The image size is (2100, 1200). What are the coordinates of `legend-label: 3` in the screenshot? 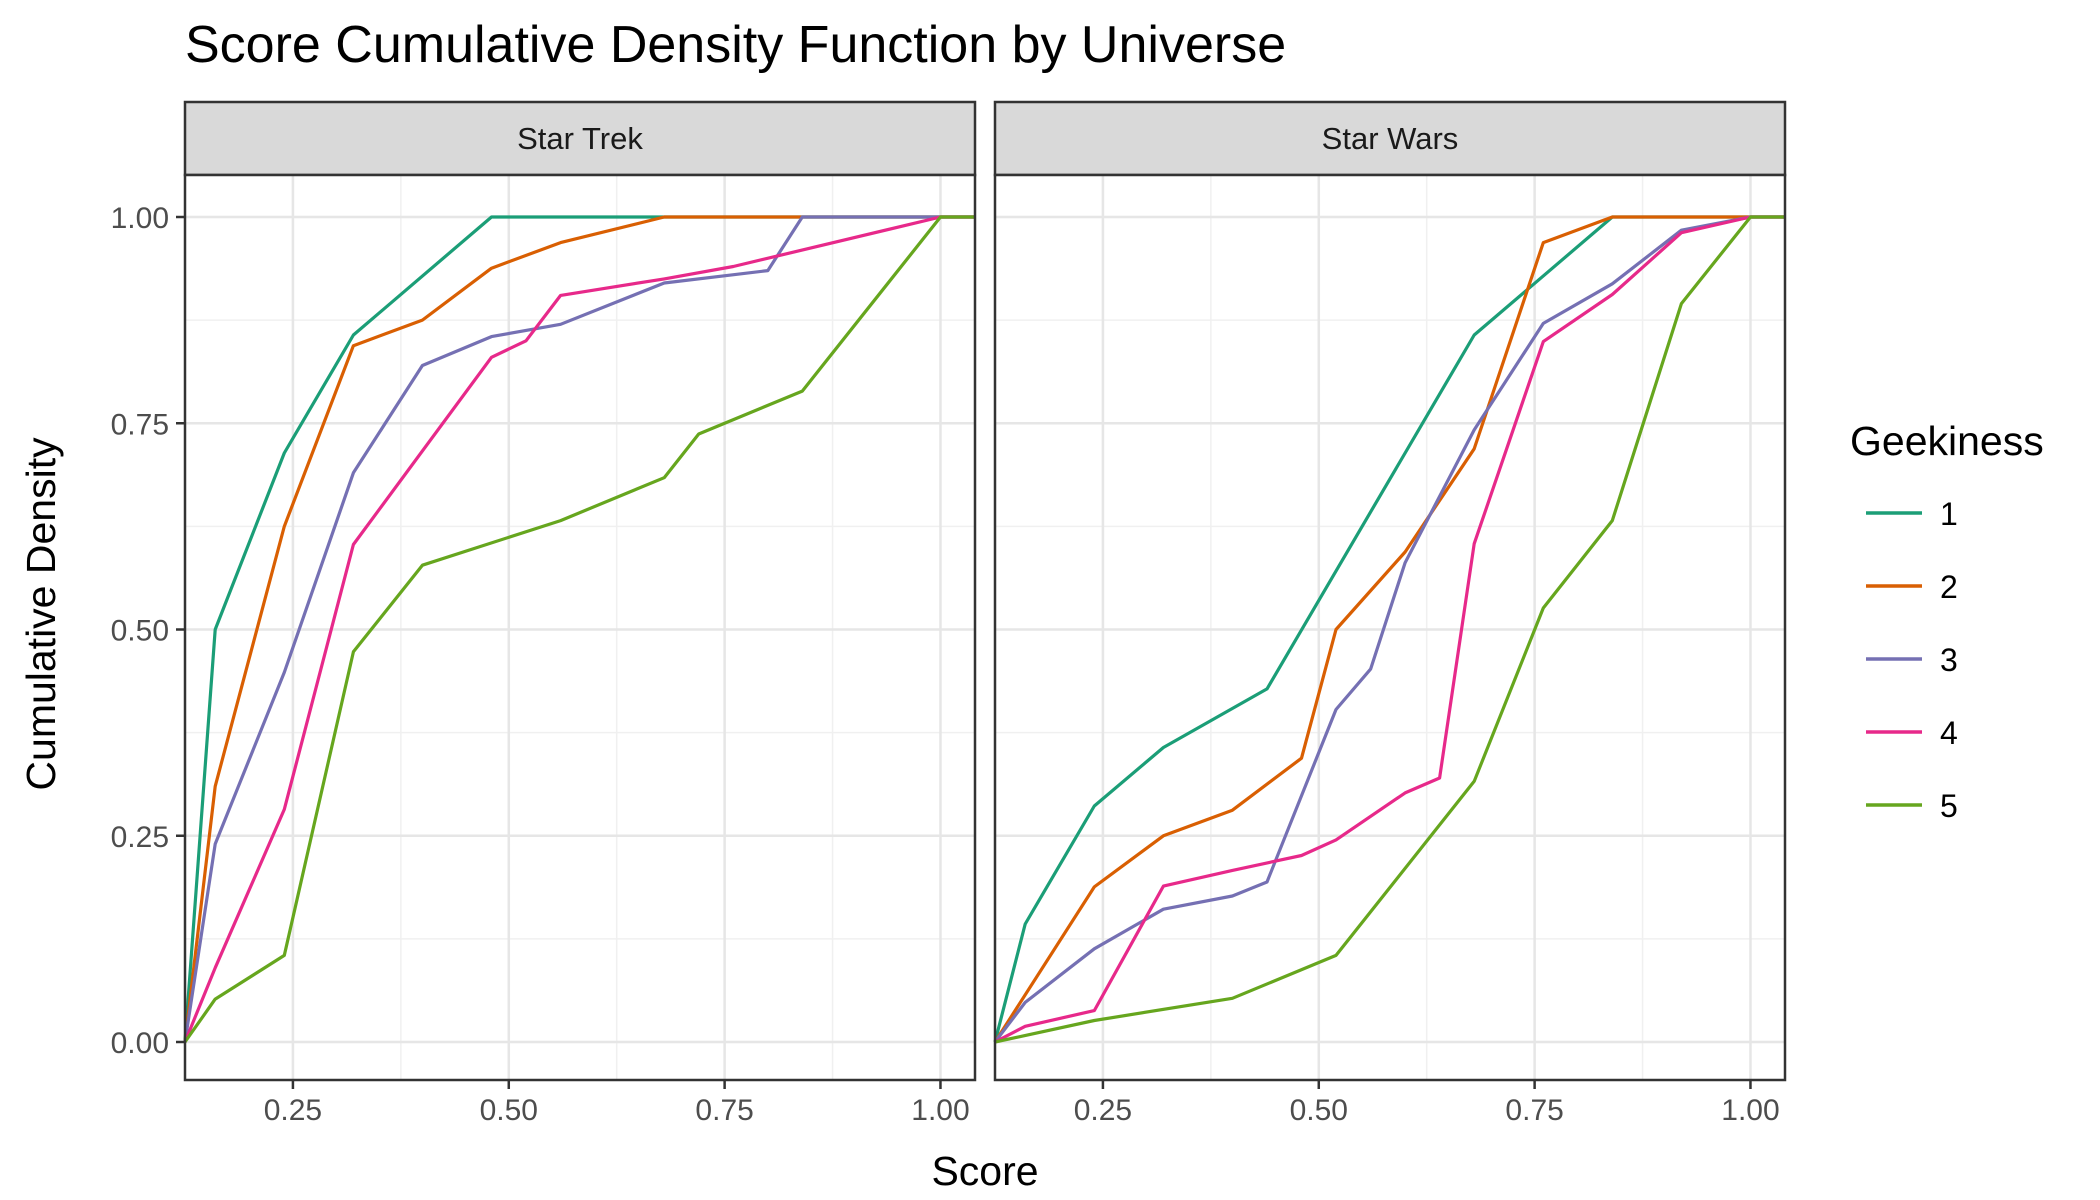 It's located at (1949, 660).